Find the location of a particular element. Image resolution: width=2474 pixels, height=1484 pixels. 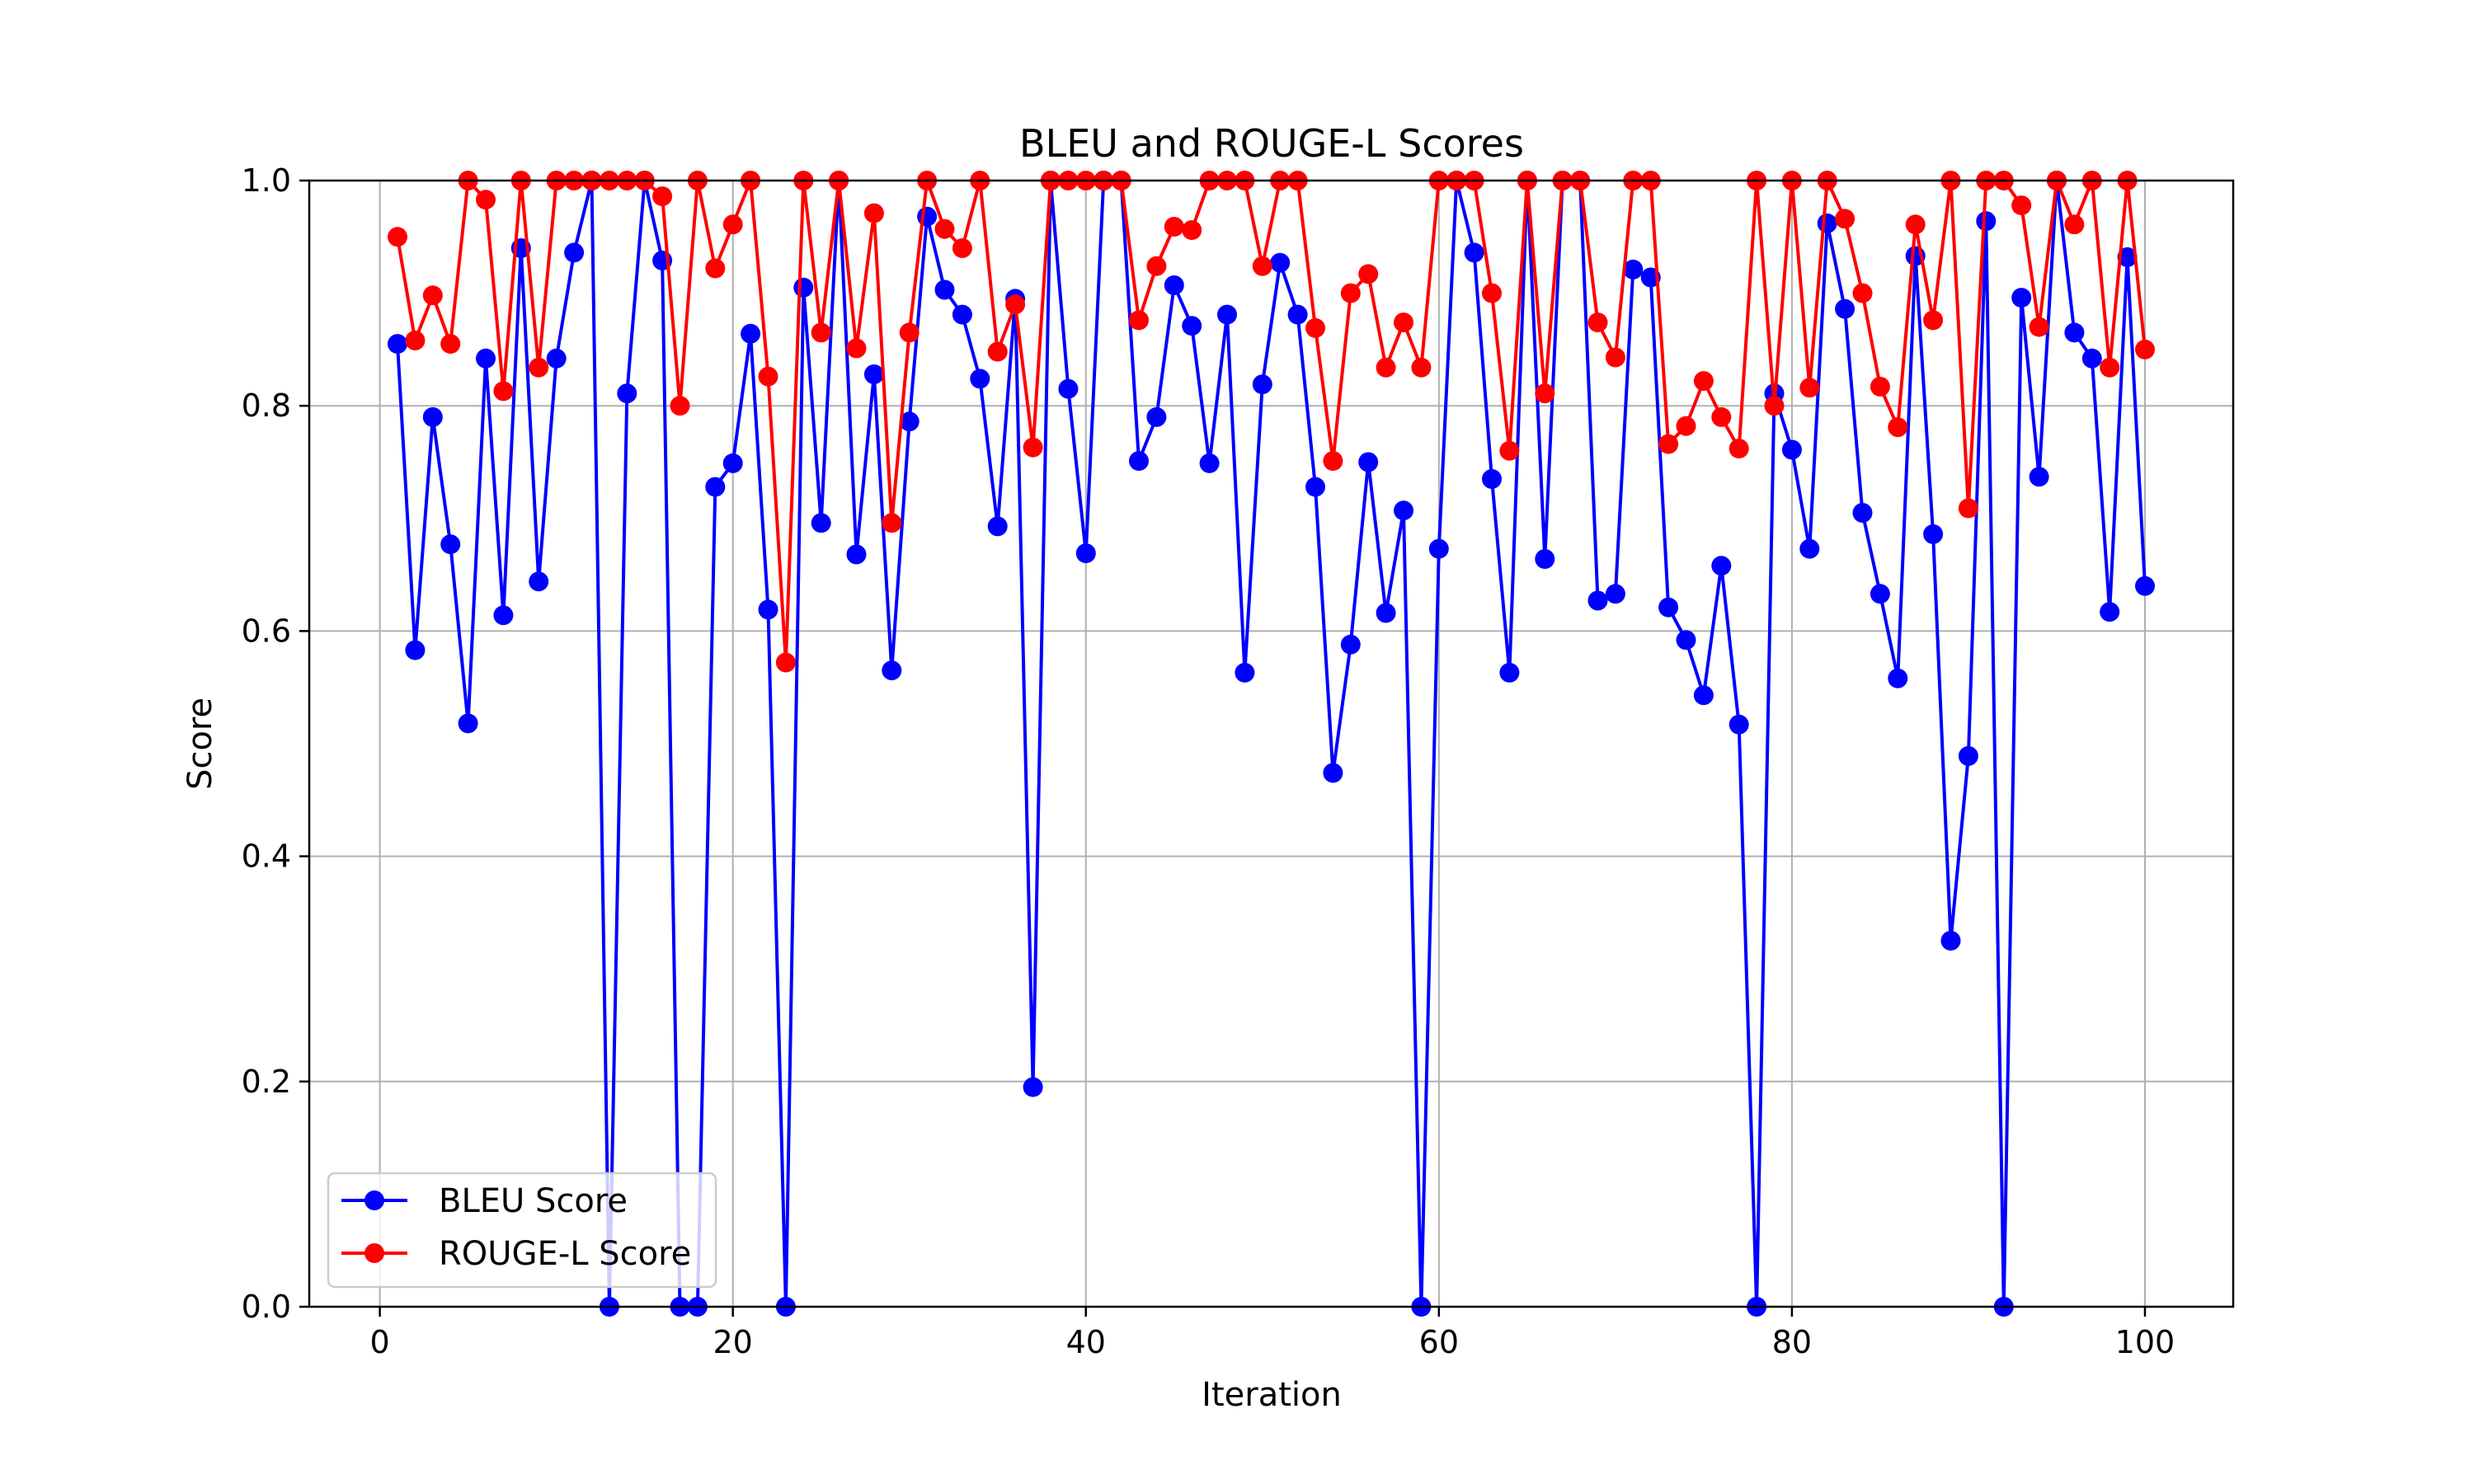

legend-label-rouge: ROUGE-L Score is located at coordinates (565, 1254).